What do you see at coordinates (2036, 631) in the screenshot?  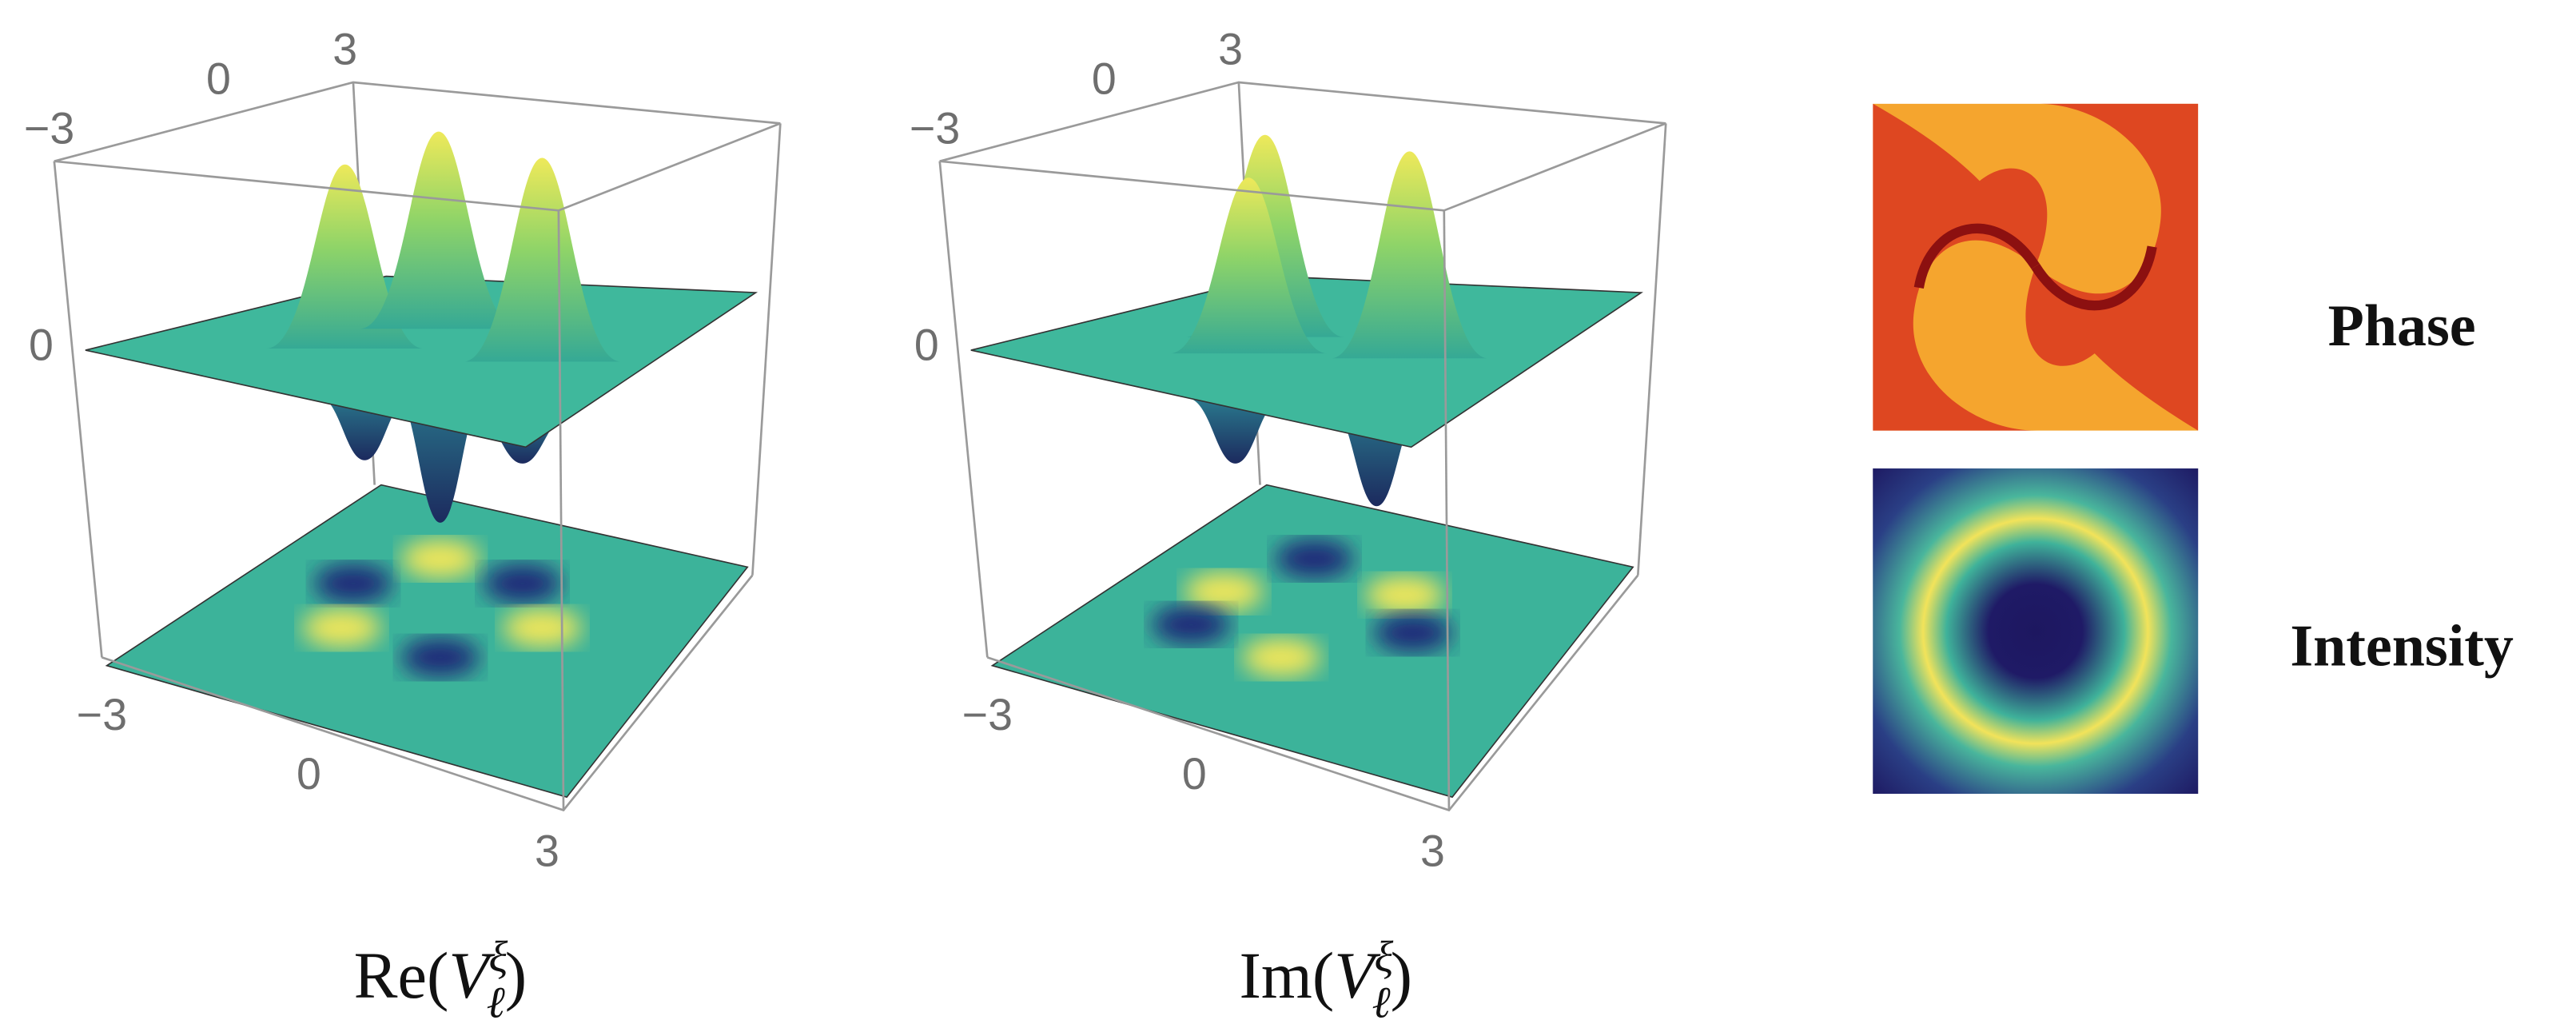 I see `intensity-image` at bounding box center [2036, 631].